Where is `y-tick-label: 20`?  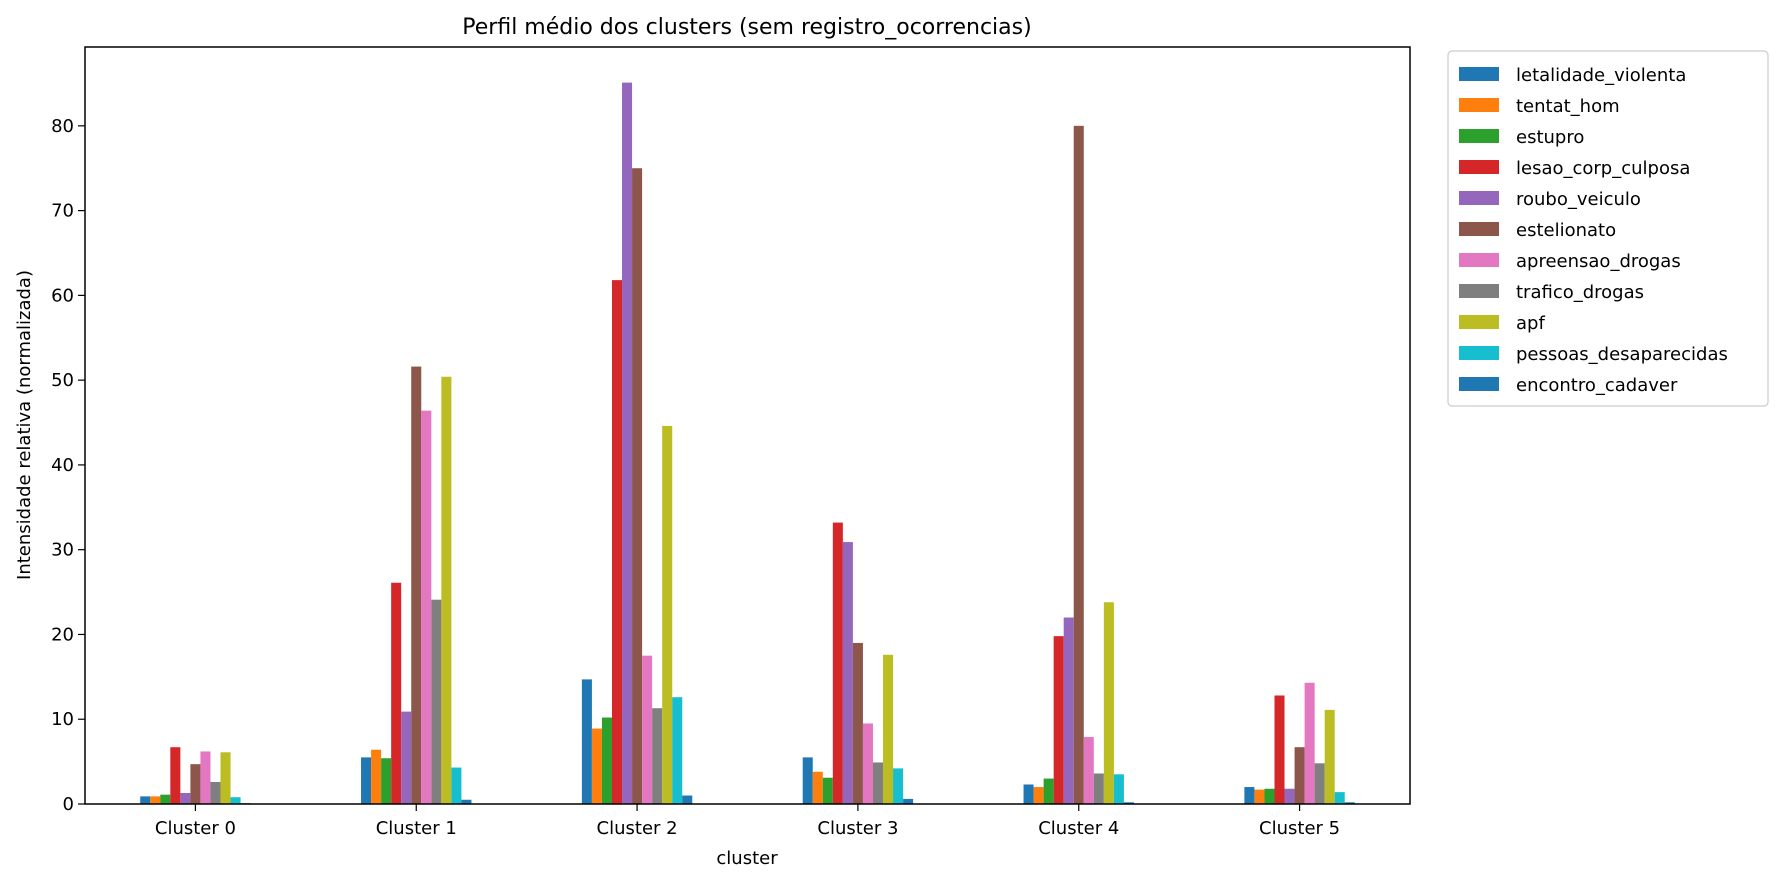 y-tick-label: 20 is located at coordinates (62, 634).